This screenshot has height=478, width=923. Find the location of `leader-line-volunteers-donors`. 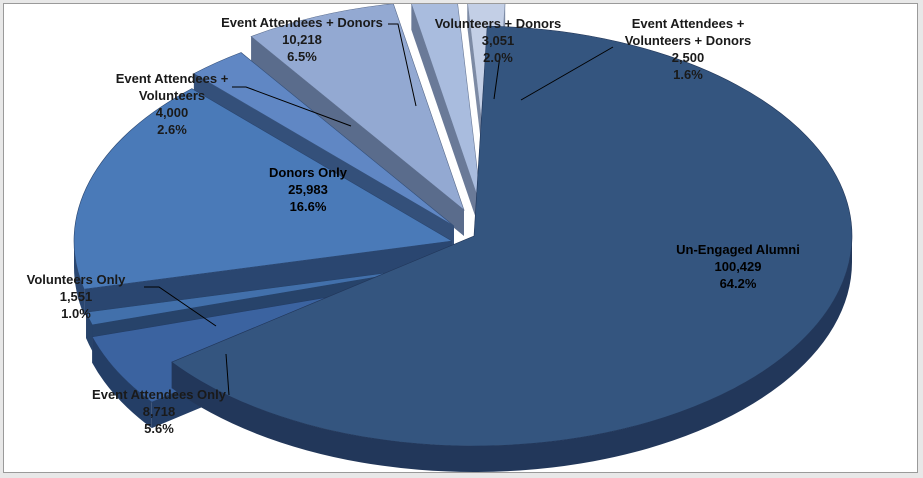

leader-line-volunteers-donors is located at coordinates (497, 77).